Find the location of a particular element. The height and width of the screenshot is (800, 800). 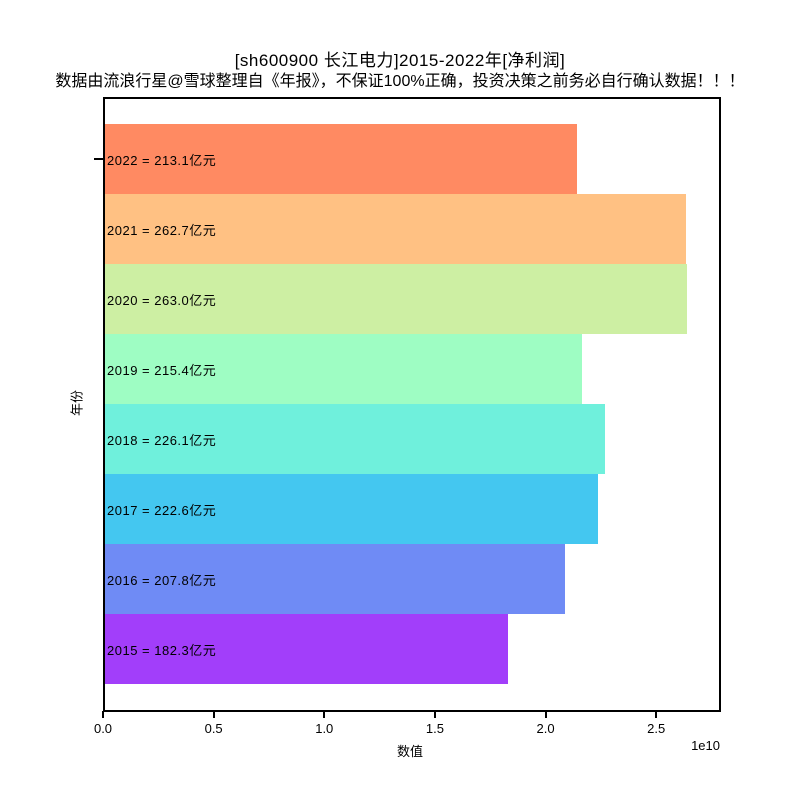

bar-2019: 2019 = 215.4亿元 is located at coordinates (343, 369).